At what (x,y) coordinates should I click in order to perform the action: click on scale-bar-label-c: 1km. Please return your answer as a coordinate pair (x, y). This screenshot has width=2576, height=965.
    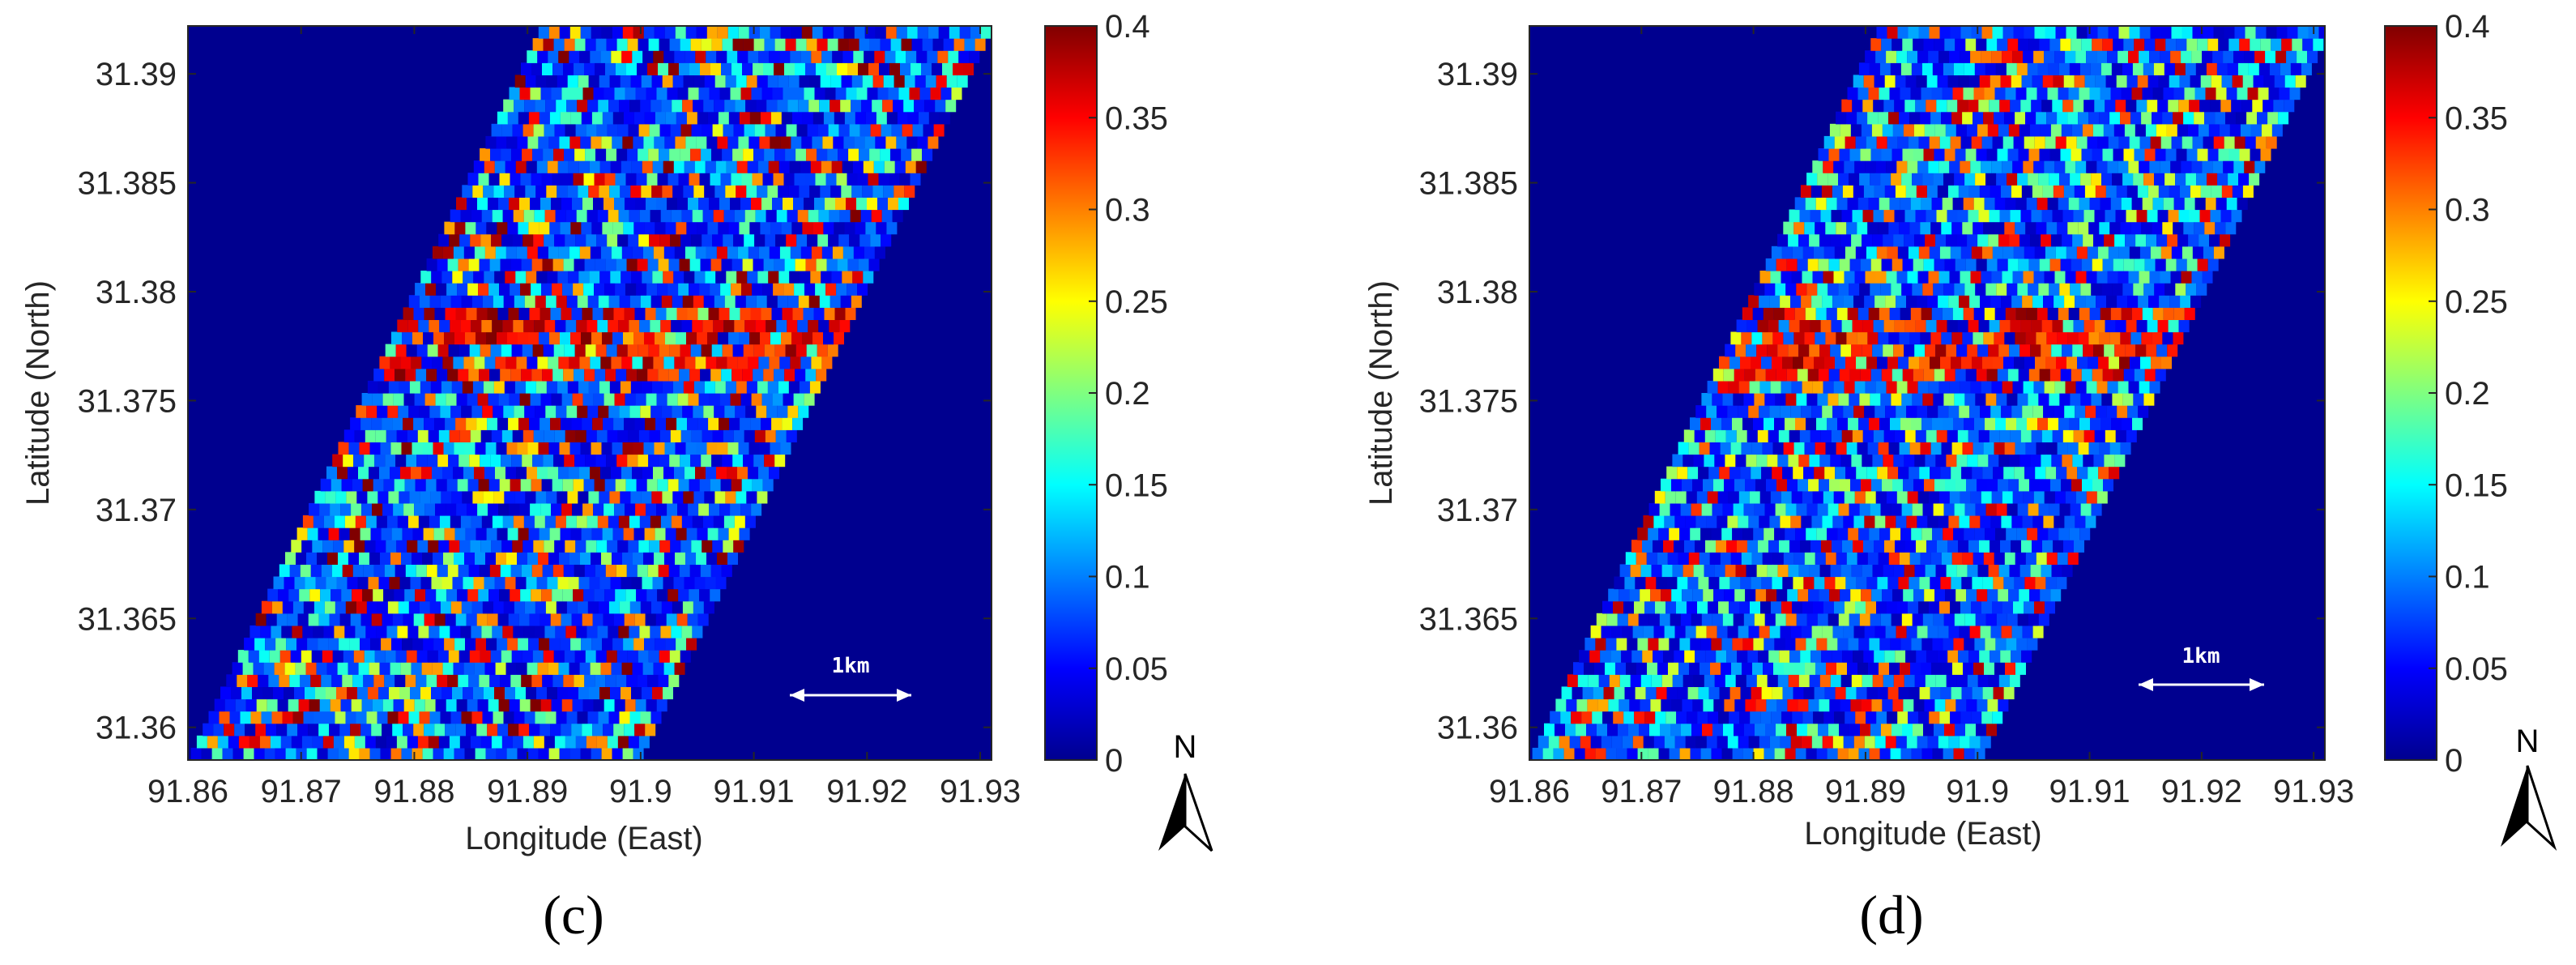
    Looking at the image, I should click on (851, 666).